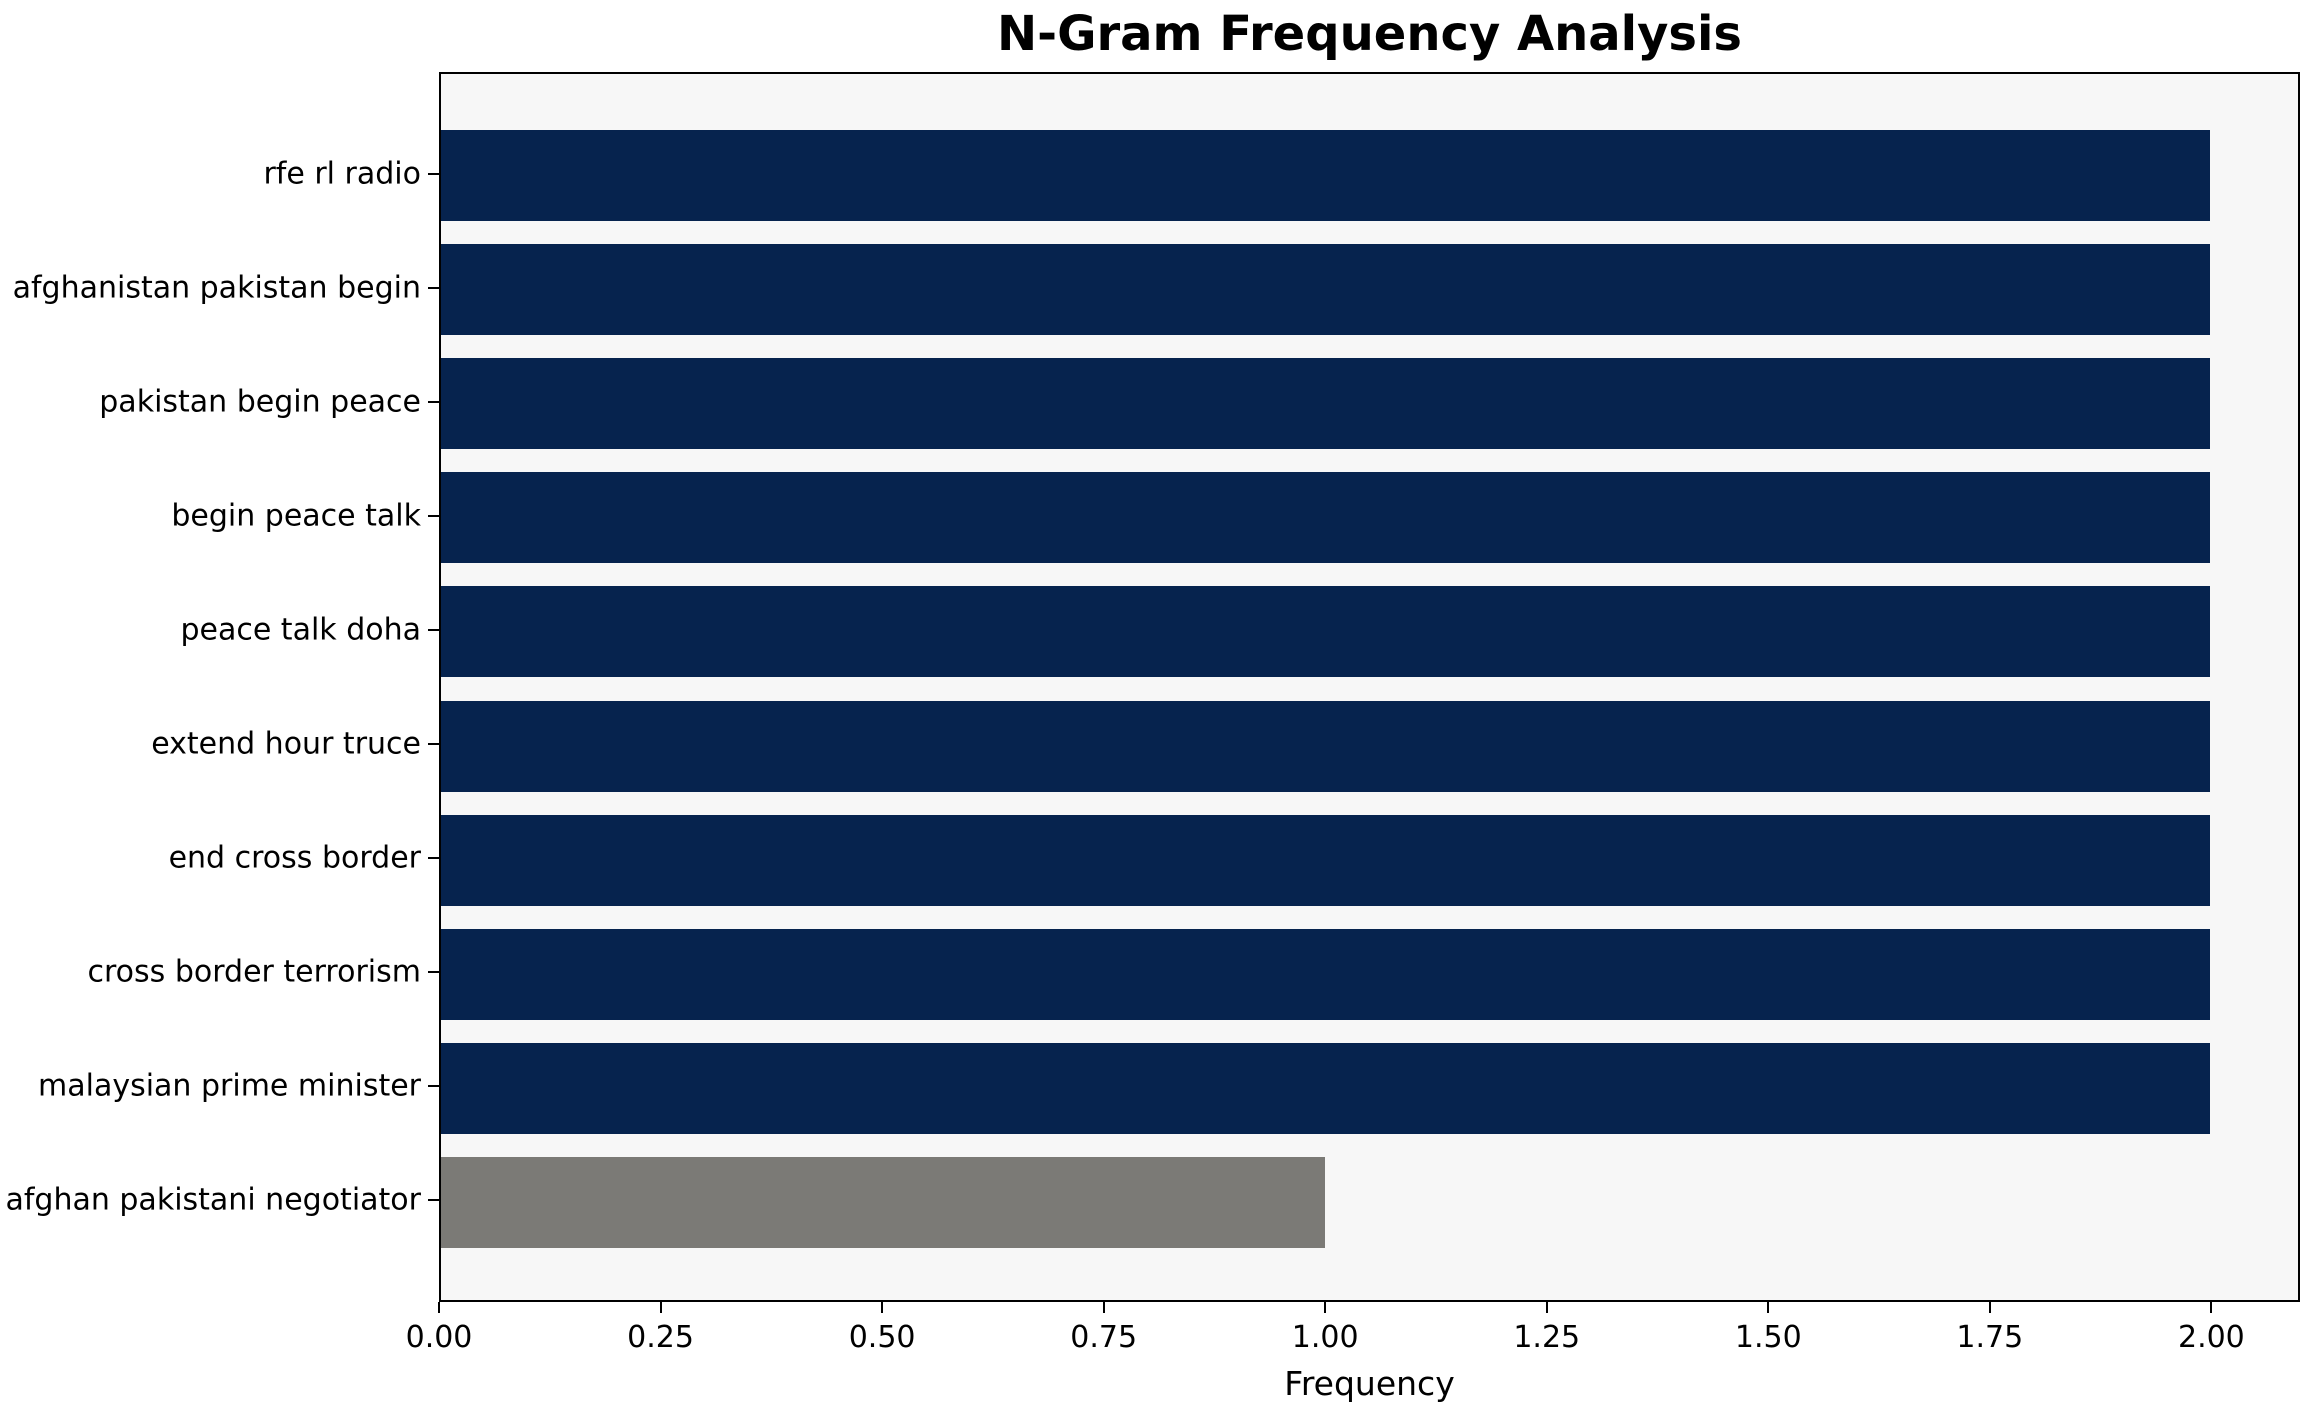 The height and width of the screenshot is (1414, 2320). What do you see at coordinates (1104, 1337) in the screenshot?
I see `x-tick-label: 0.75` at bounding box center [1104, 1337].